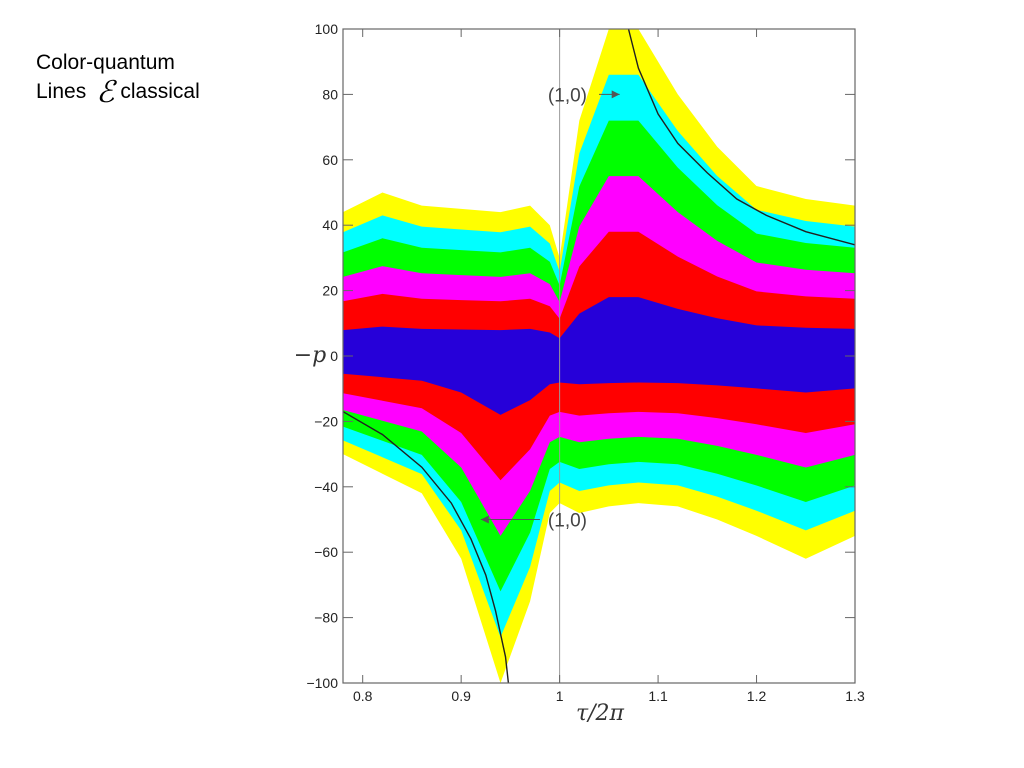 This screenshot has height=768, width=1024. I want to click on caption-text-lines: Lines, so click(61, 91).